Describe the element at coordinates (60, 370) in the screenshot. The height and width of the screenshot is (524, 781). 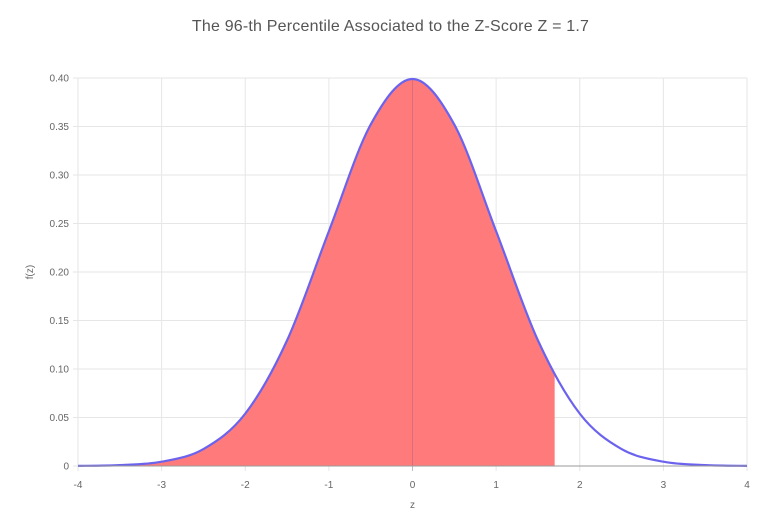
I see `y-tick-label: 0.10` at that location.